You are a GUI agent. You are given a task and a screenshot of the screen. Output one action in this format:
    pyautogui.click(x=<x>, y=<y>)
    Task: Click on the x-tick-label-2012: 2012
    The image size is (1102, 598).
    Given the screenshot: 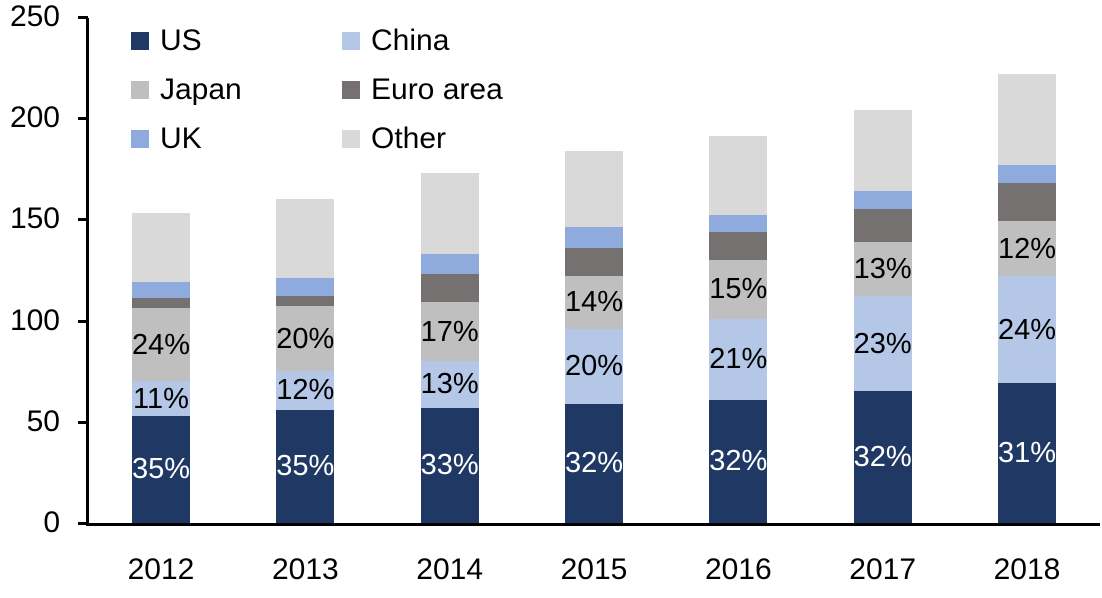 What is the action you would take?
    pyautogui.click(x=161, y=569)
    